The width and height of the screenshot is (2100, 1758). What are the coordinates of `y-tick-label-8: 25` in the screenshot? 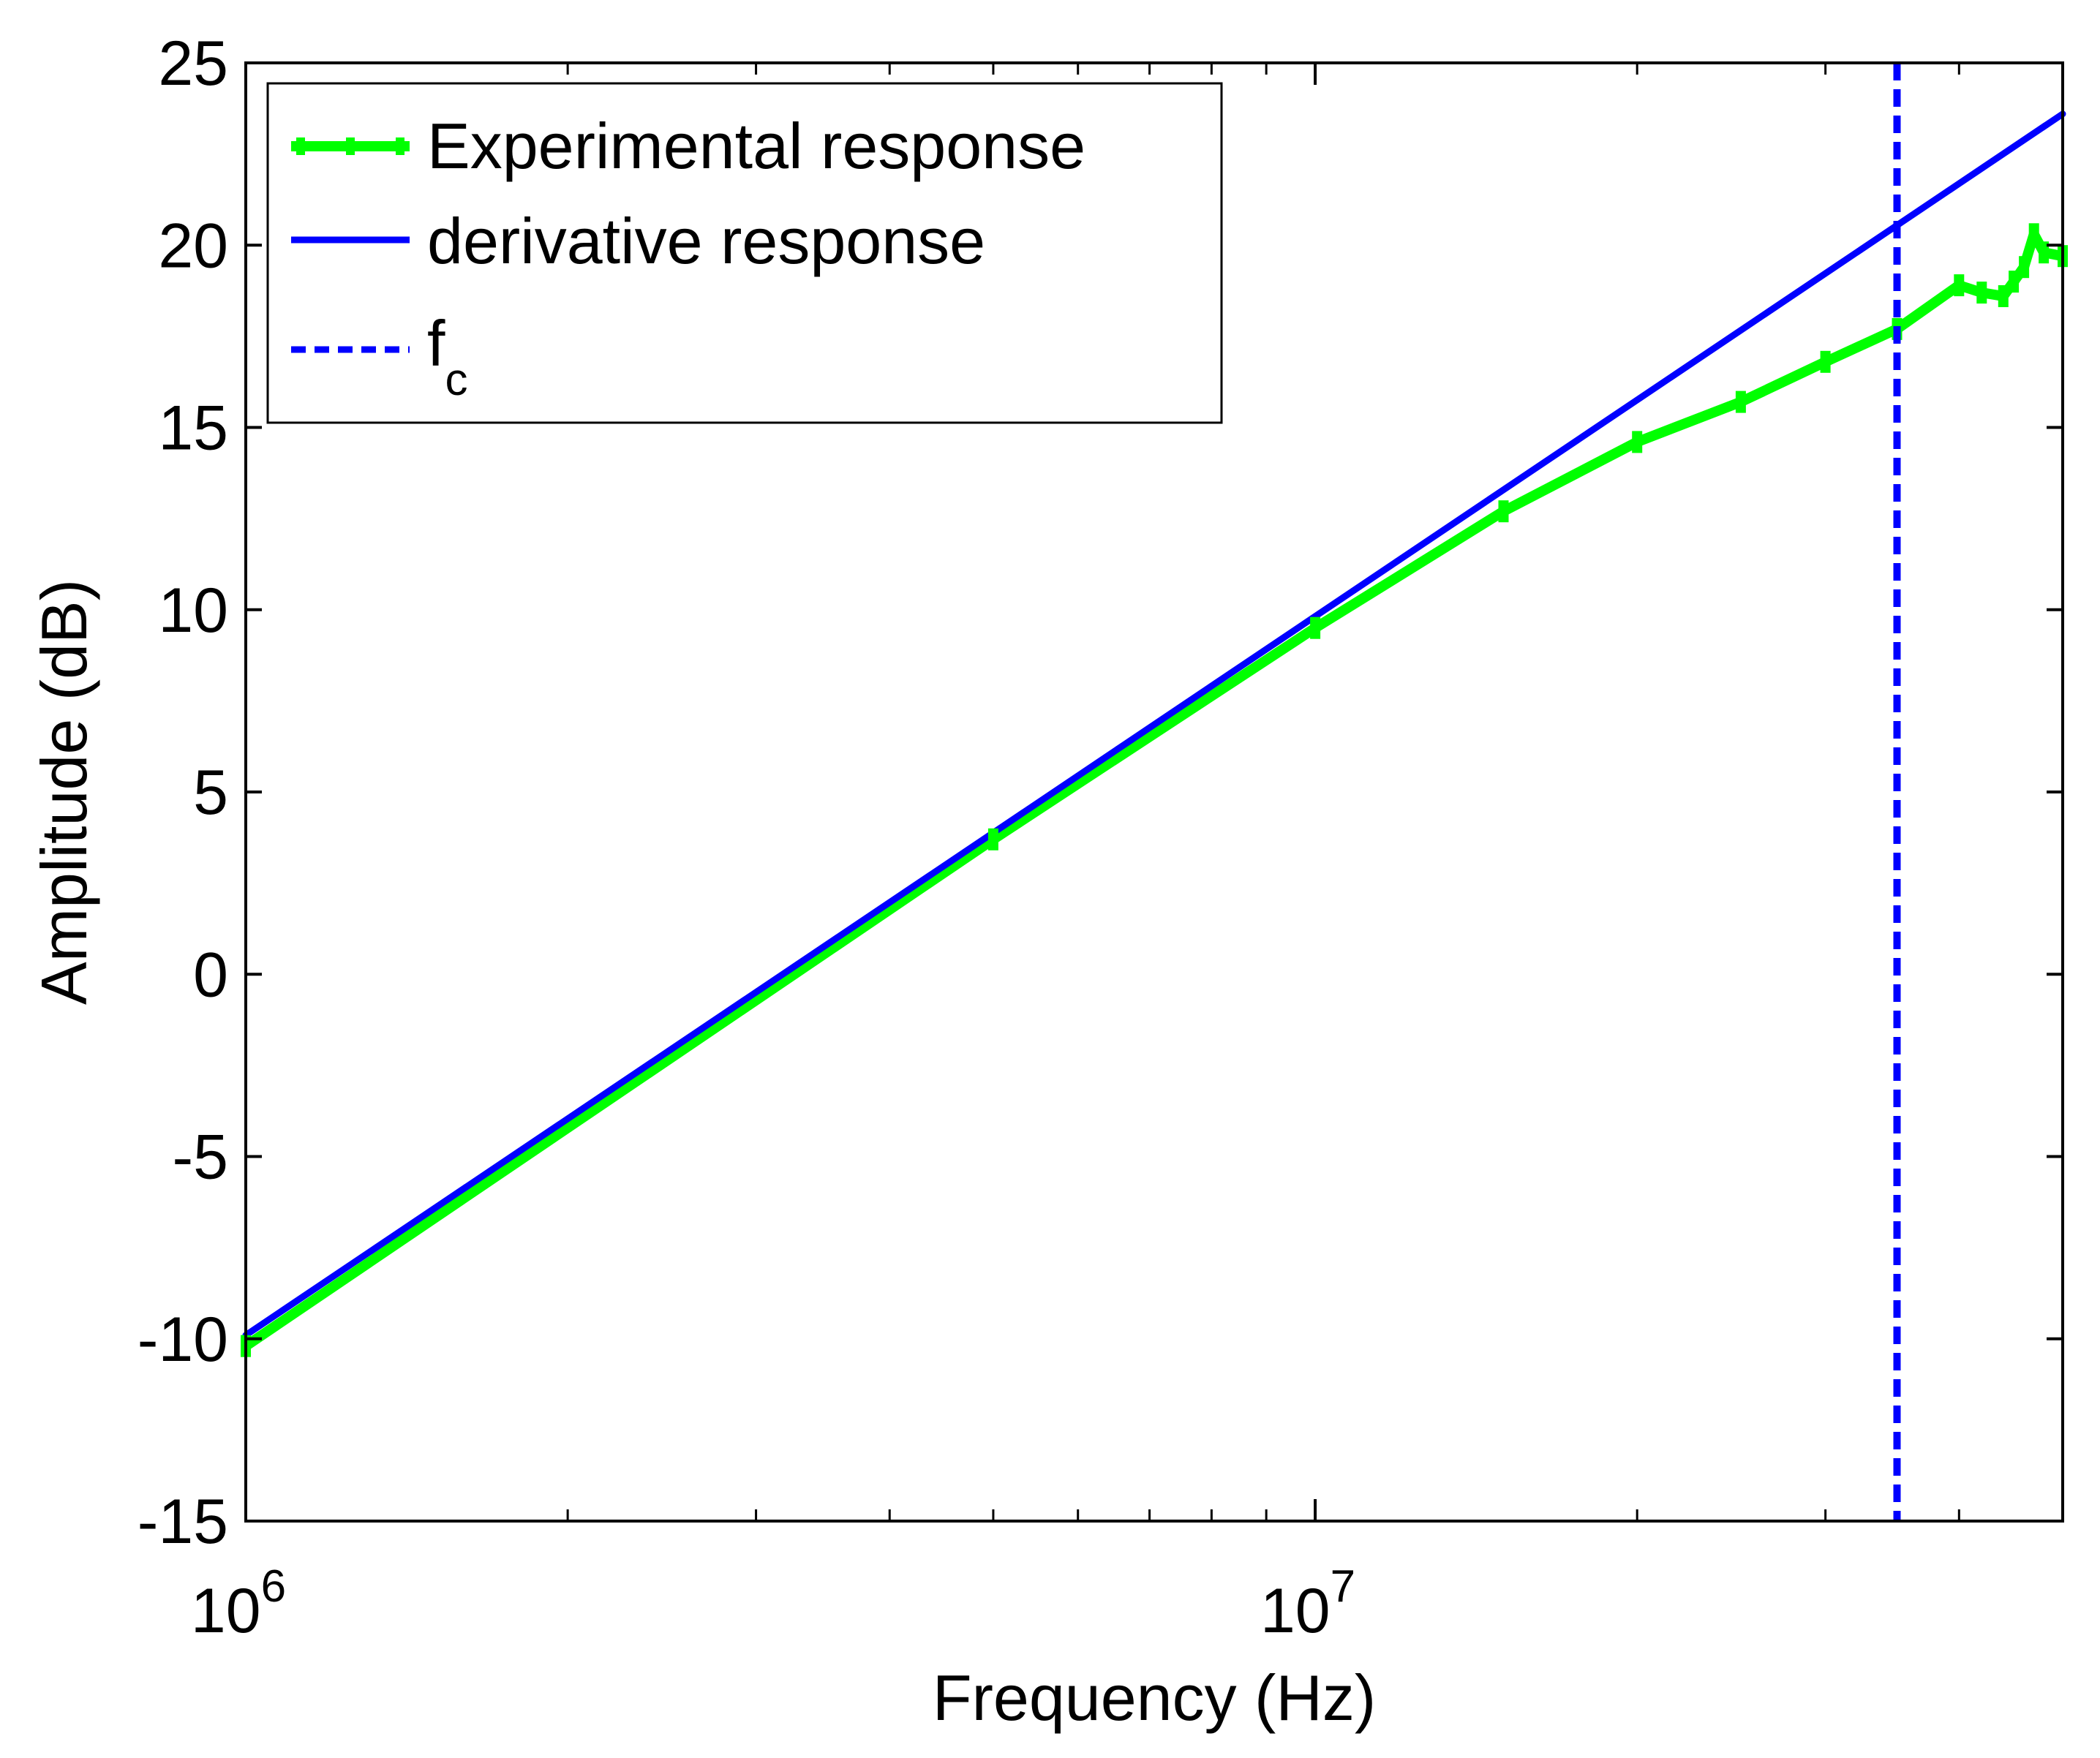 It's located at (193, 64).